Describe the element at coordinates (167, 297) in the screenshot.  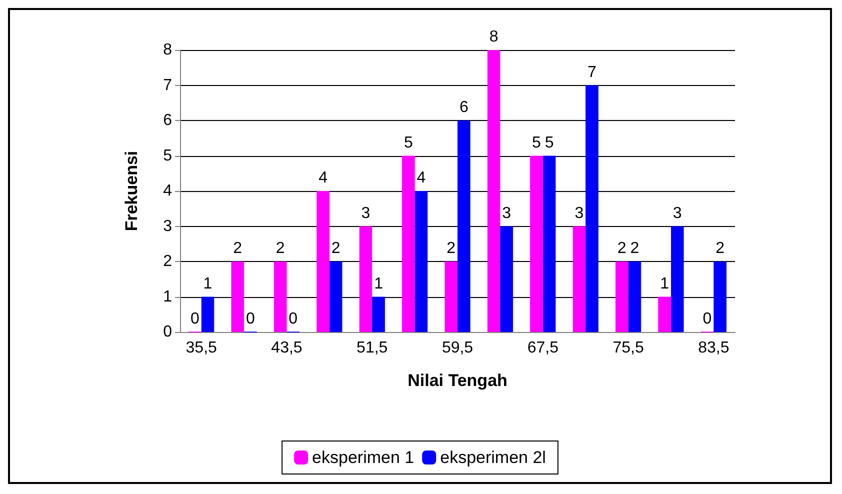
I see `y-tick-label: 1` at that location.